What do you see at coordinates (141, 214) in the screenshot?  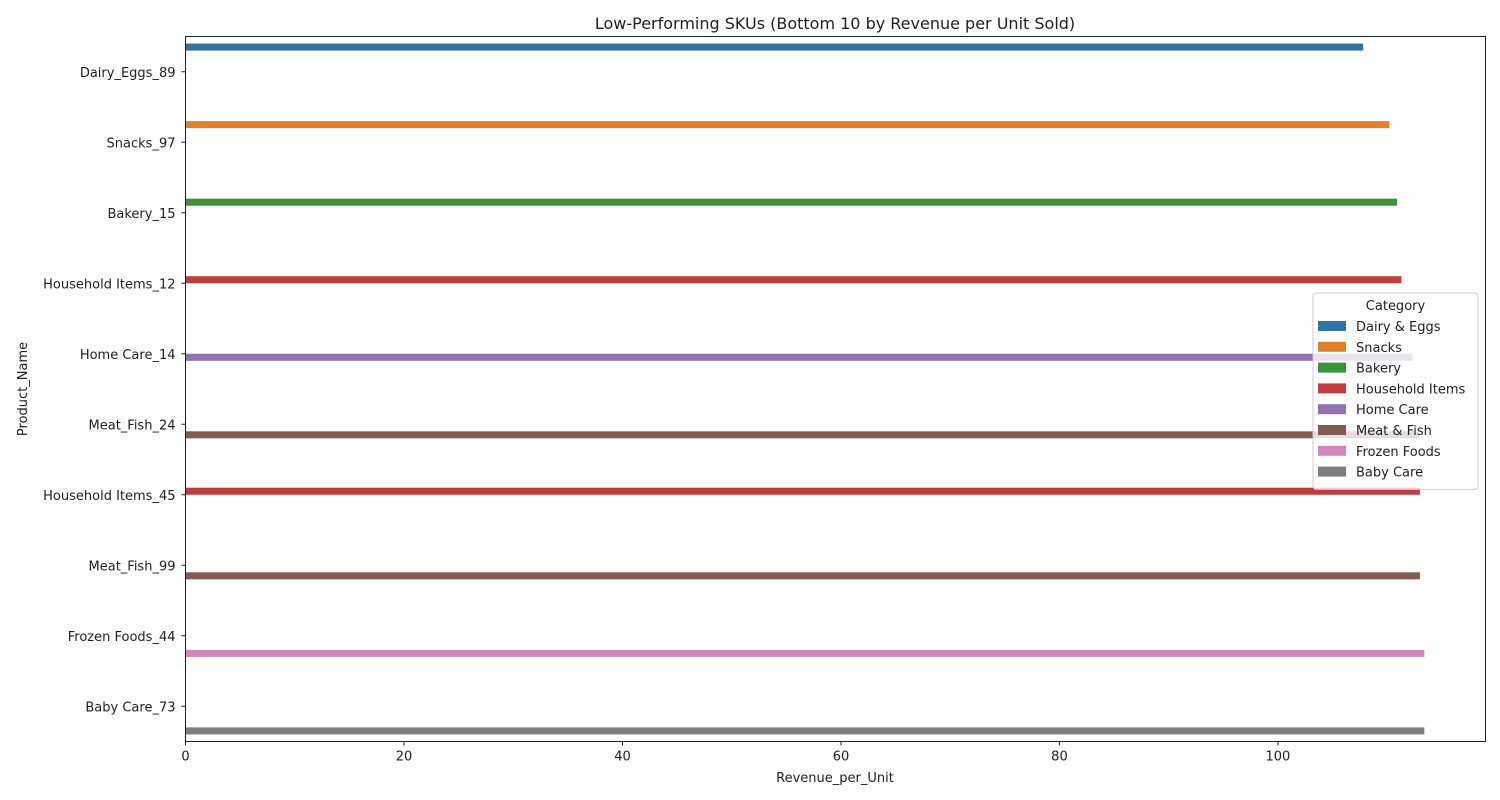 I see `y-tick-label: Bakery_15` at bounding box center [141, 214].